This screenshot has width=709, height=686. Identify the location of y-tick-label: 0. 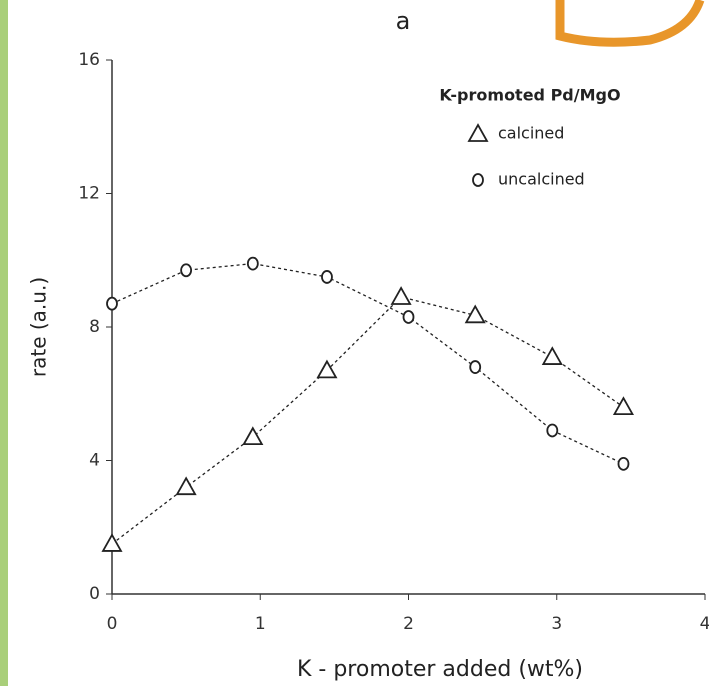
(94, 594).